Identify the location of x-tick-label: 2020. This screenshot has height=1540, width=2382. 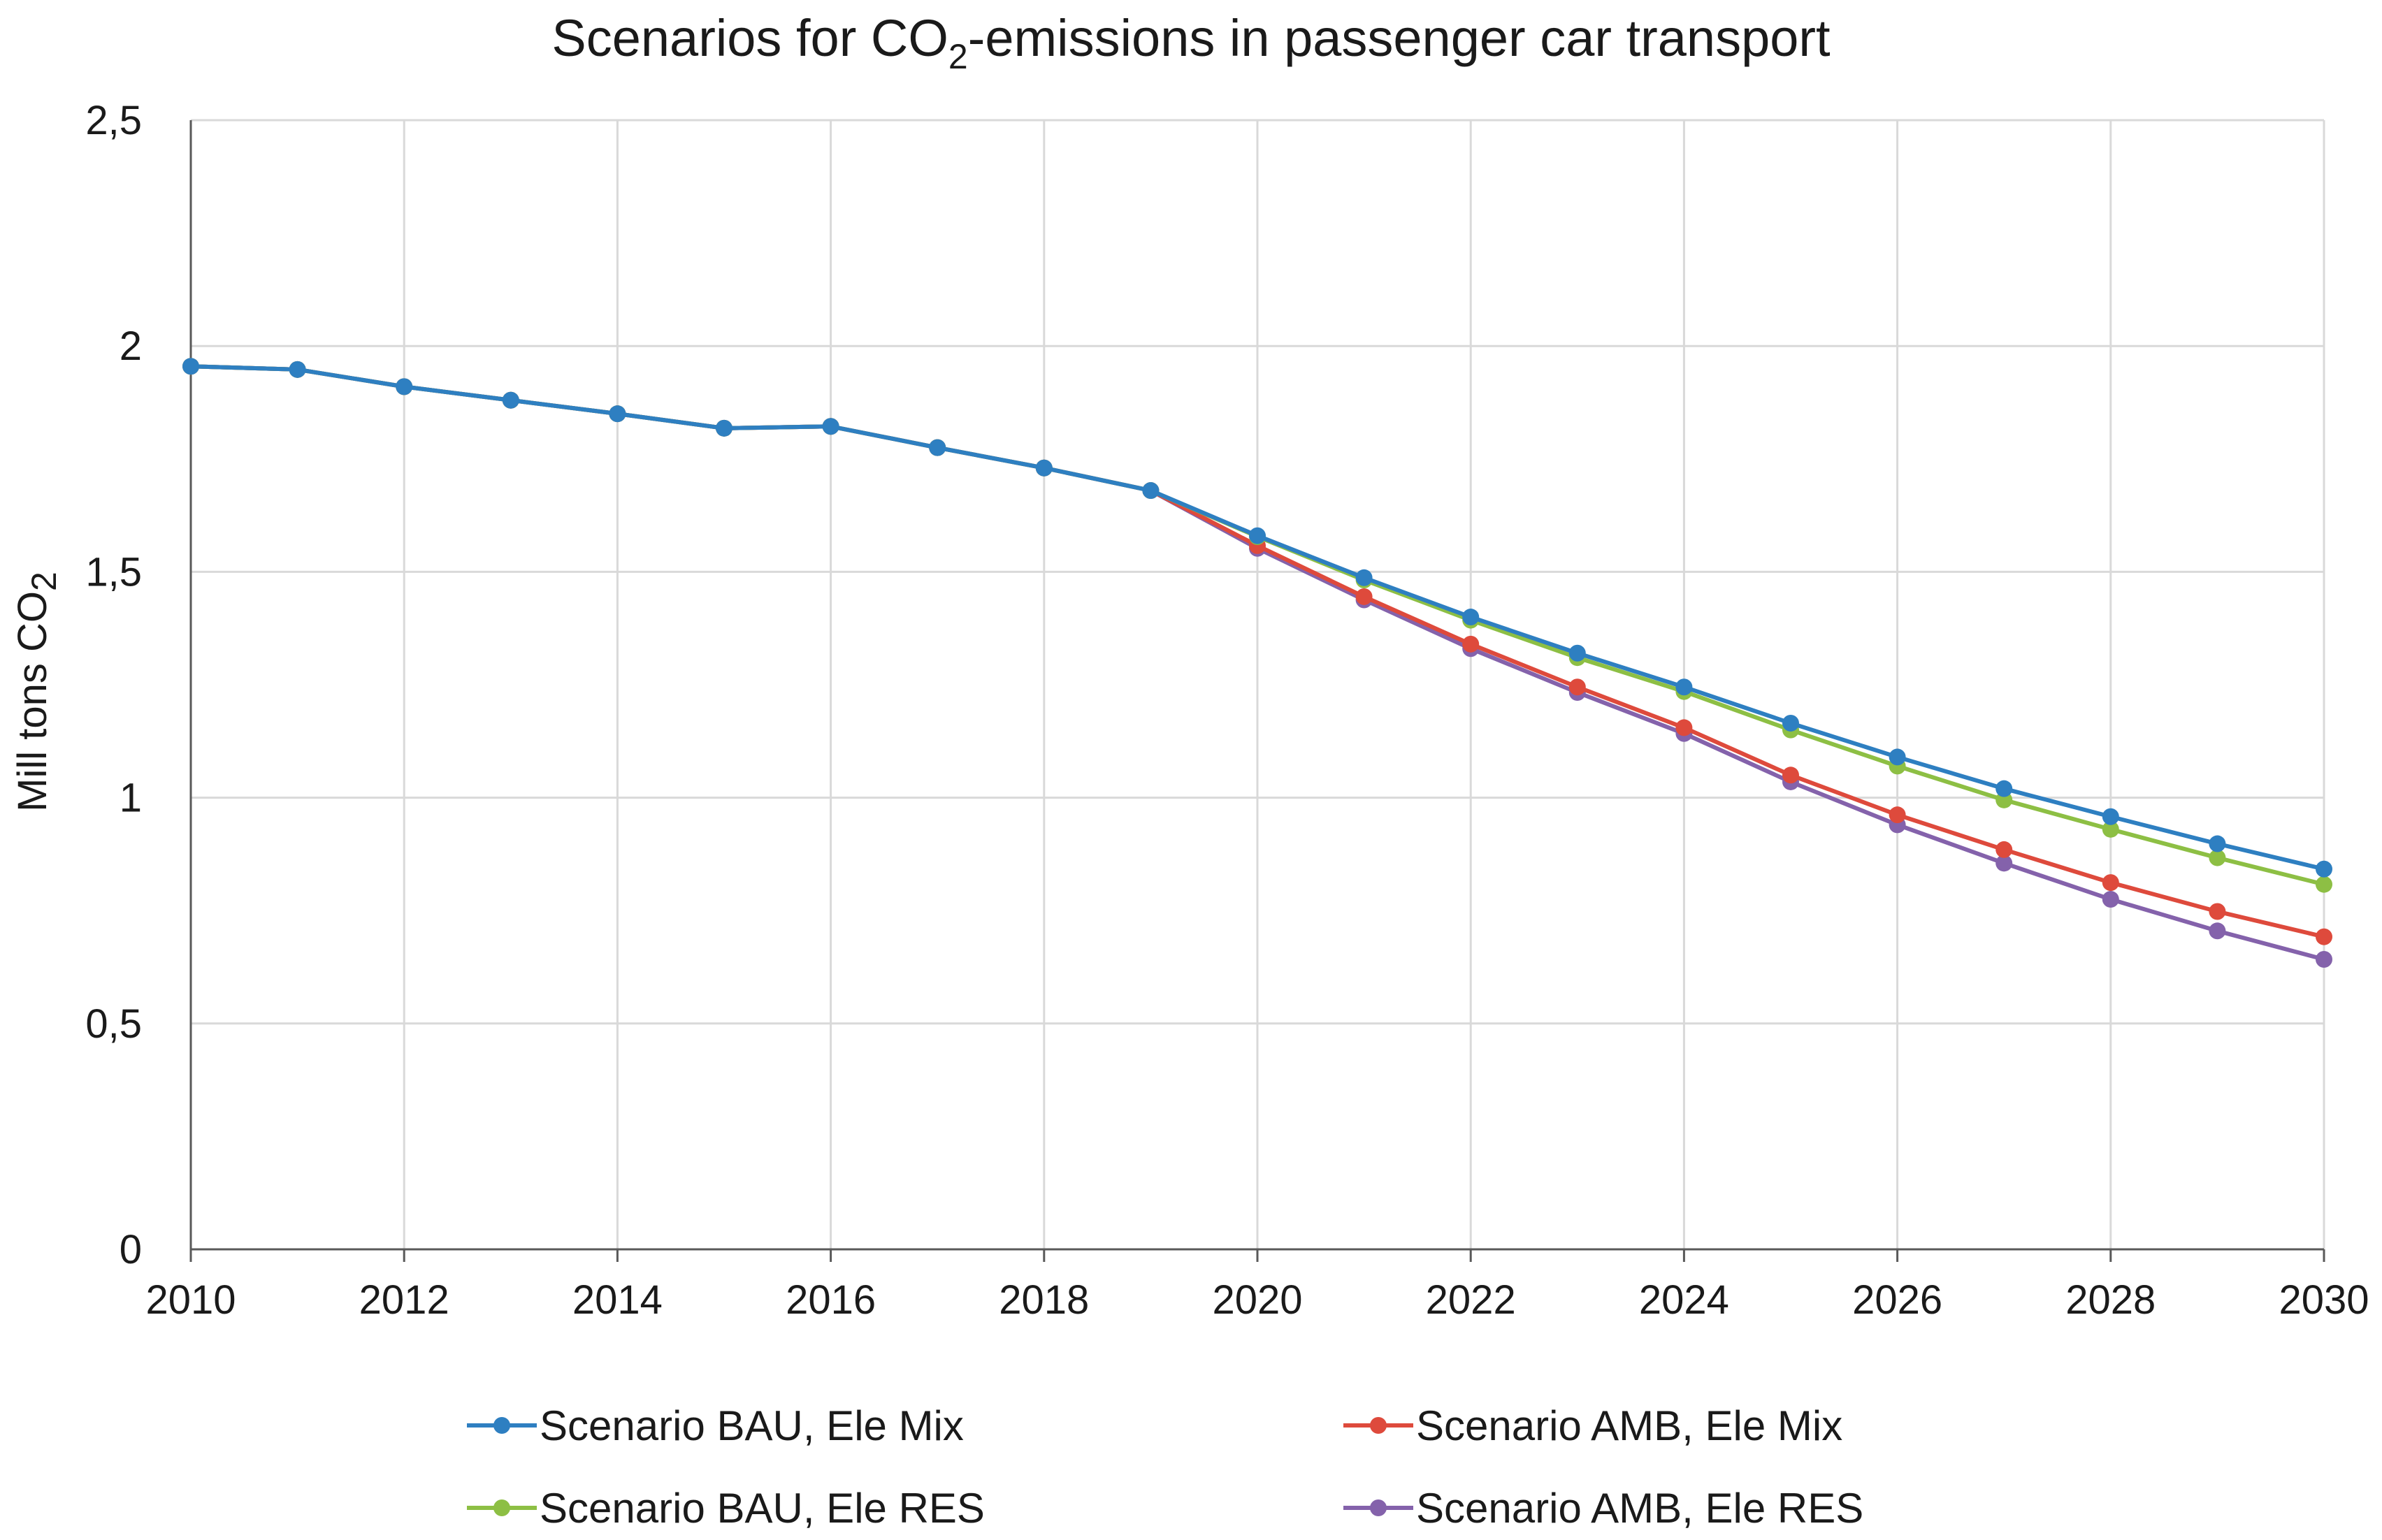
(1257, 1300).